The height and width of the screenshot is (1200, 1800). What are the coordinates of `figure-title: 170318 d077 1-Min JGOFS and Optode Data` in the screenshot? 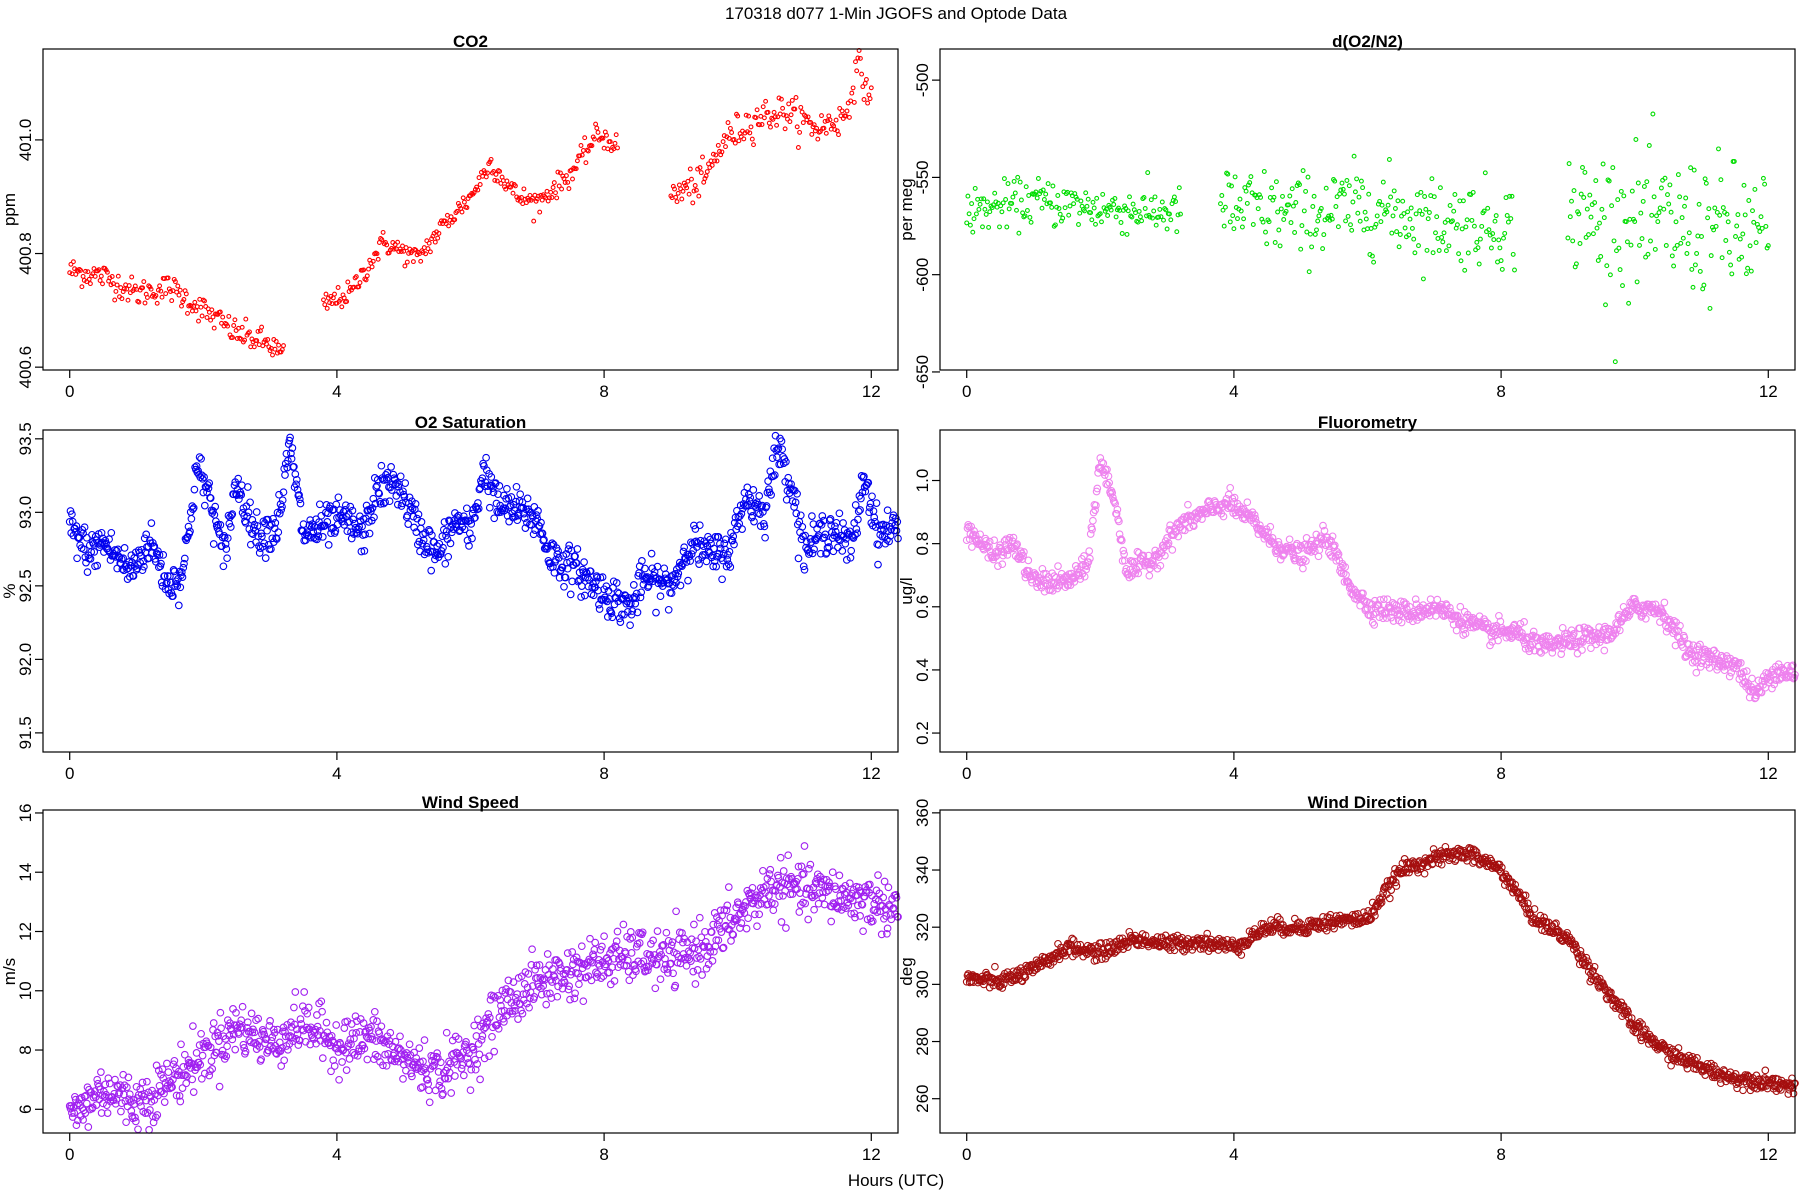 It's located at (896, 13).